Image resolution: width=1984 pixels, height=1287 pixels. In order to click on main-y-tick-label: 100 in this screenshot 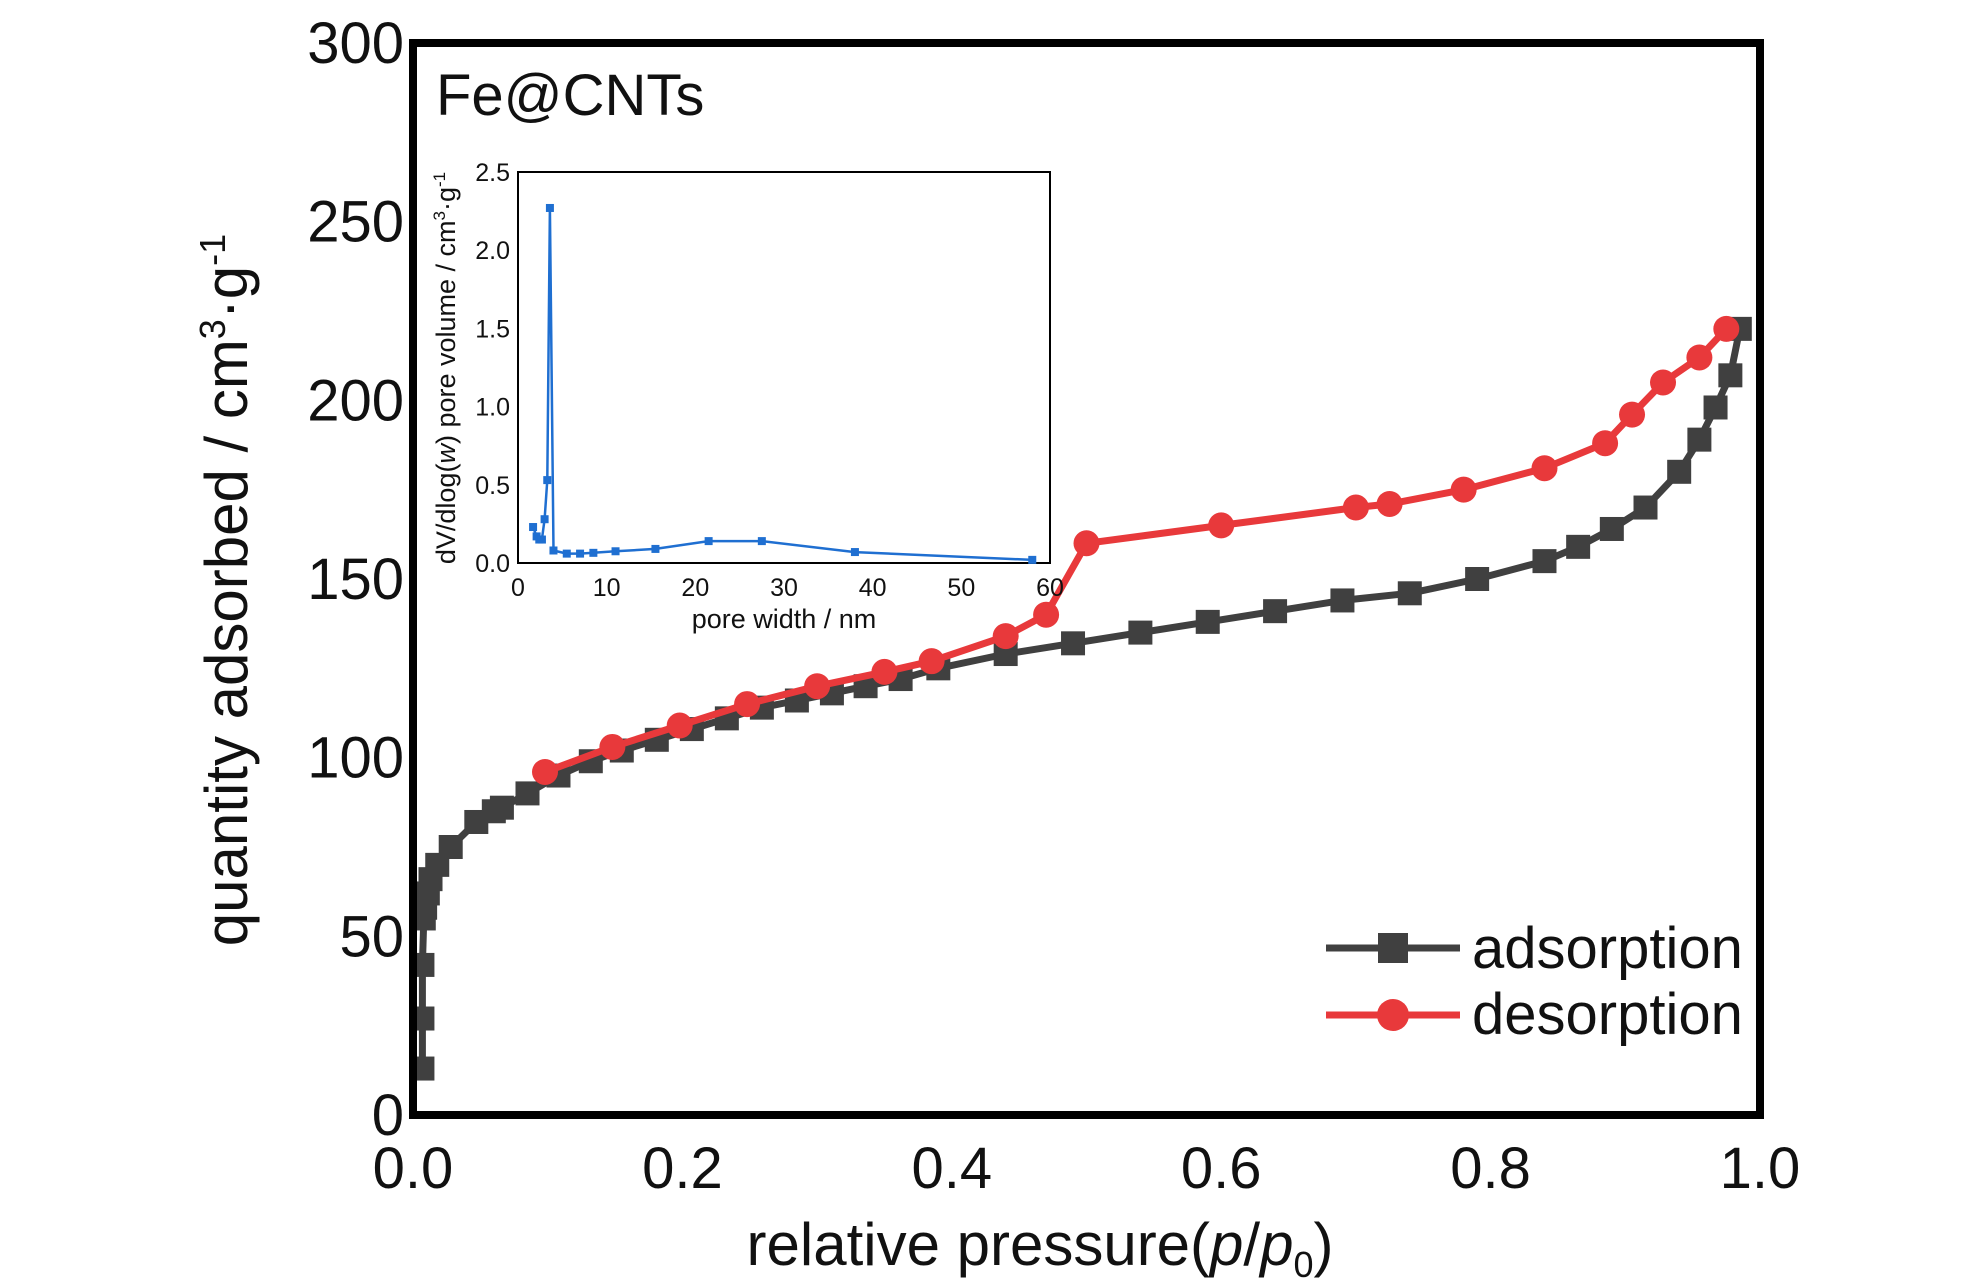, I will do `click(355, 758)`.